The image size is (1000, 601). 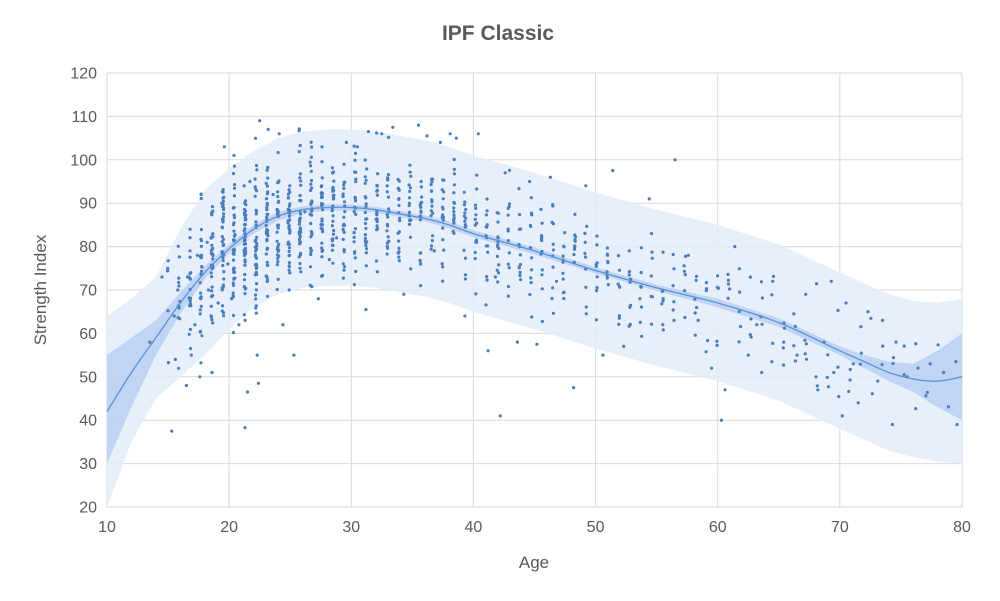 What do you see at coordinates (88, 464) in the screenshot?
I see `y-tick-label: 30` at bounding box center [88, 464].